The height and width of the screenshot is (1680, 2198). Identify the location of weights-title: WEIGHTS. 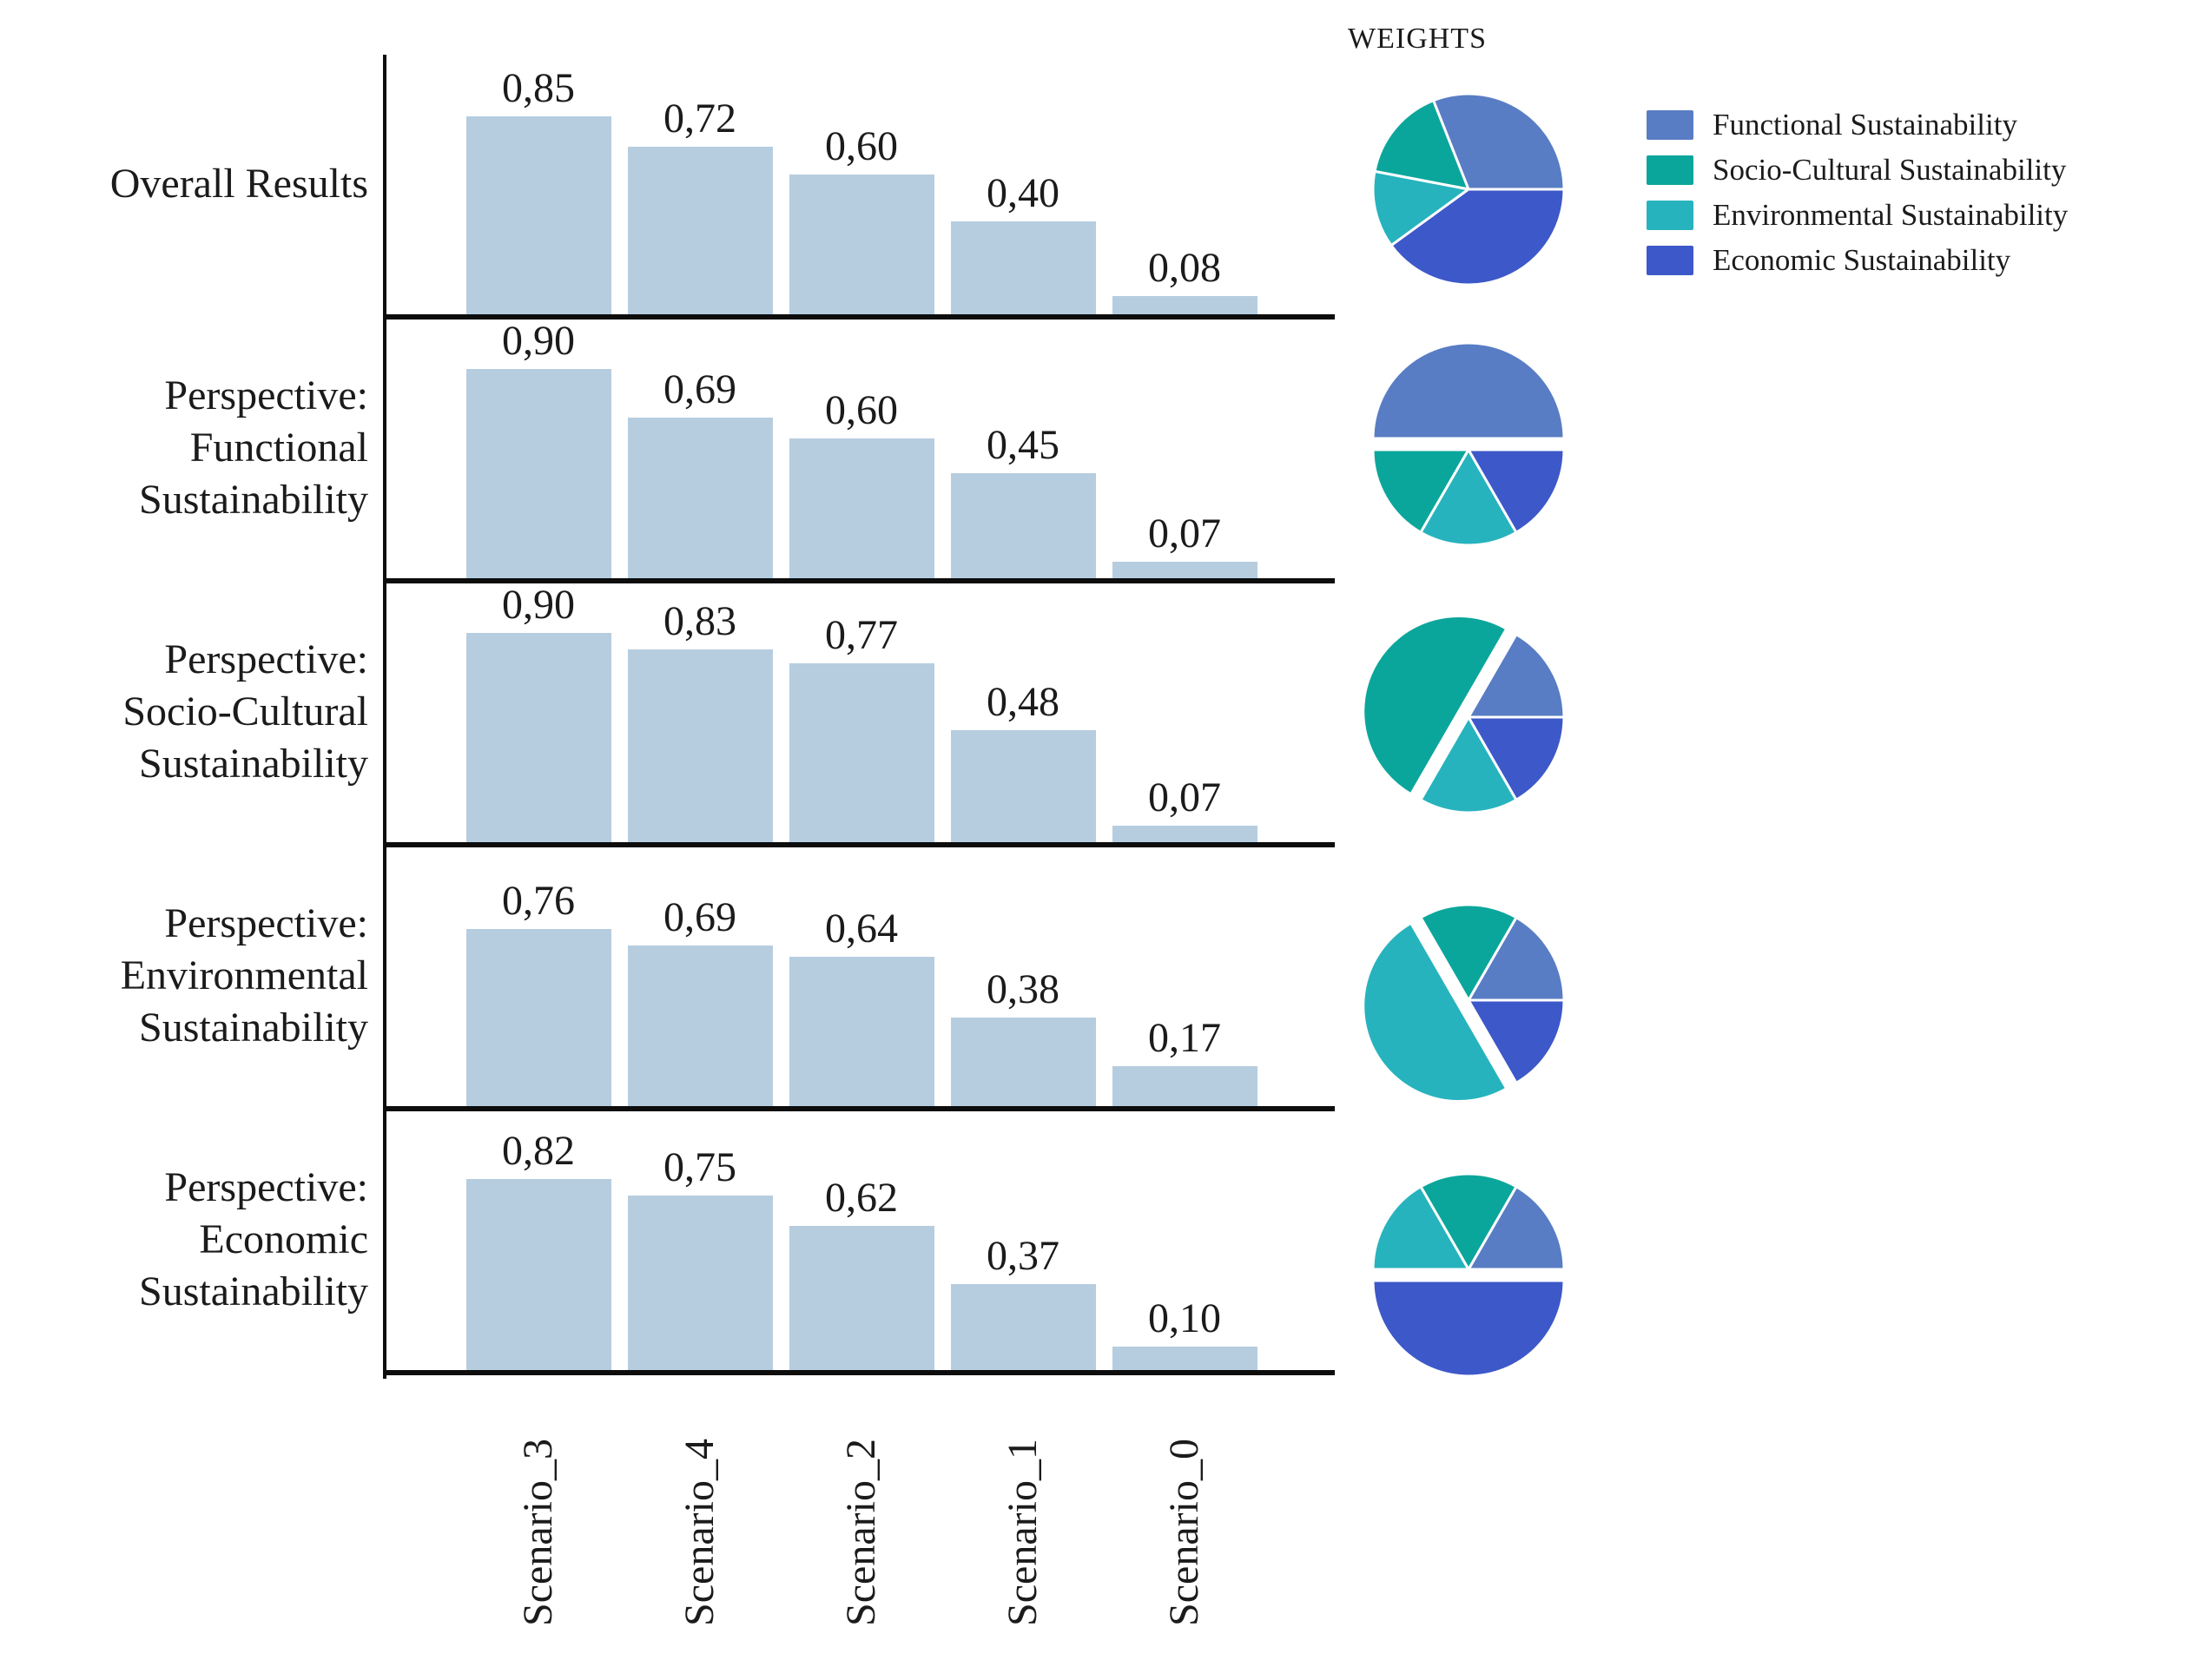
(1417, 39).